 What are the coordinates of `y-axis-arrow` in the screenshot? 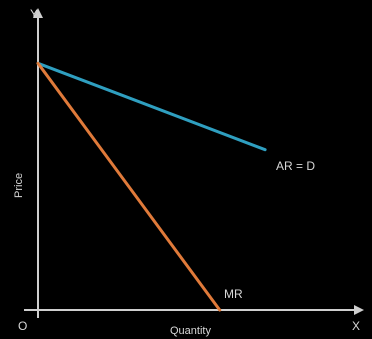 It's located at (38, 13).